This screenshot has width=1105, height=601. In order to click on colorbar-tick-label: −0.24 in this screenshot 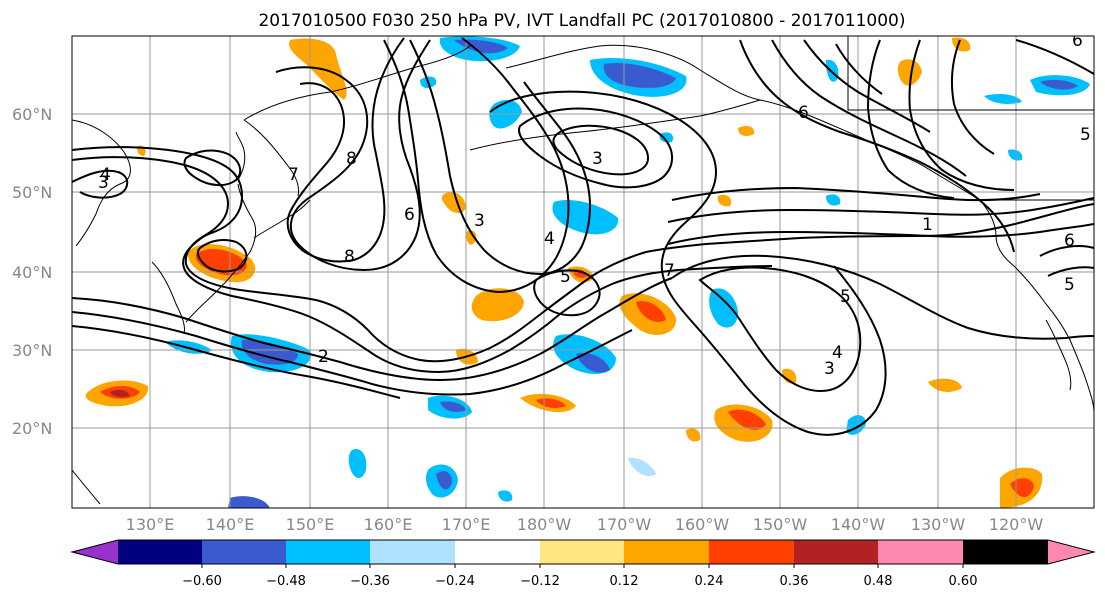, I will do `click(455, 581)`.